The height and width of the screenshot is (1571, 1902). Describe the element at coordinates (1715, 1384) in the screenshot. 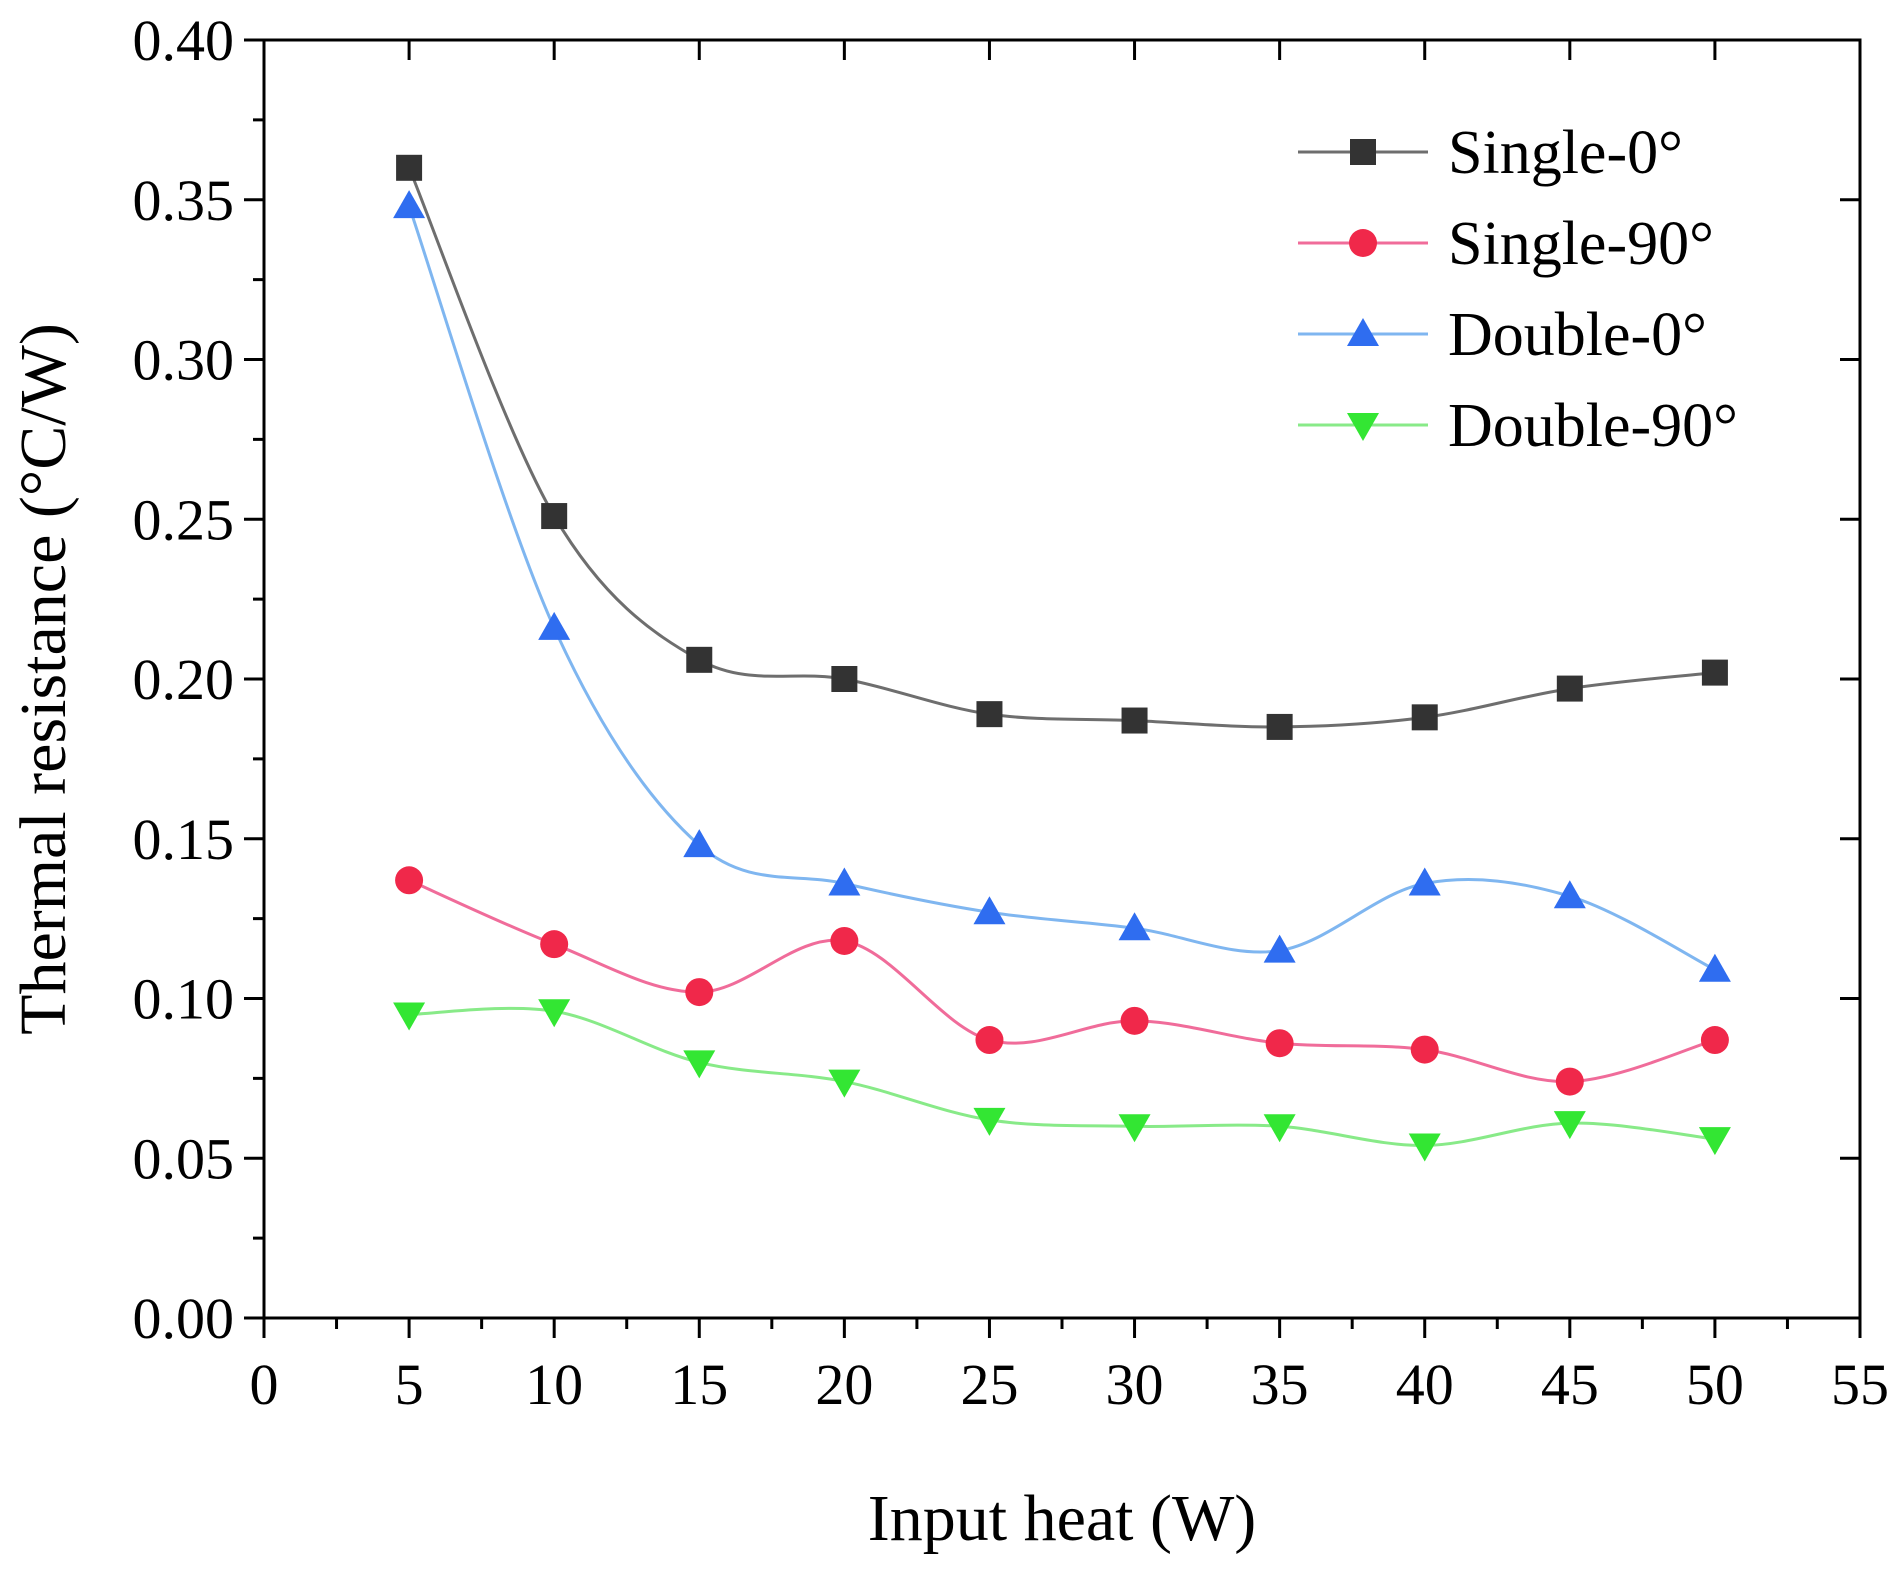

I see `x-tick-label: 50` at that location.